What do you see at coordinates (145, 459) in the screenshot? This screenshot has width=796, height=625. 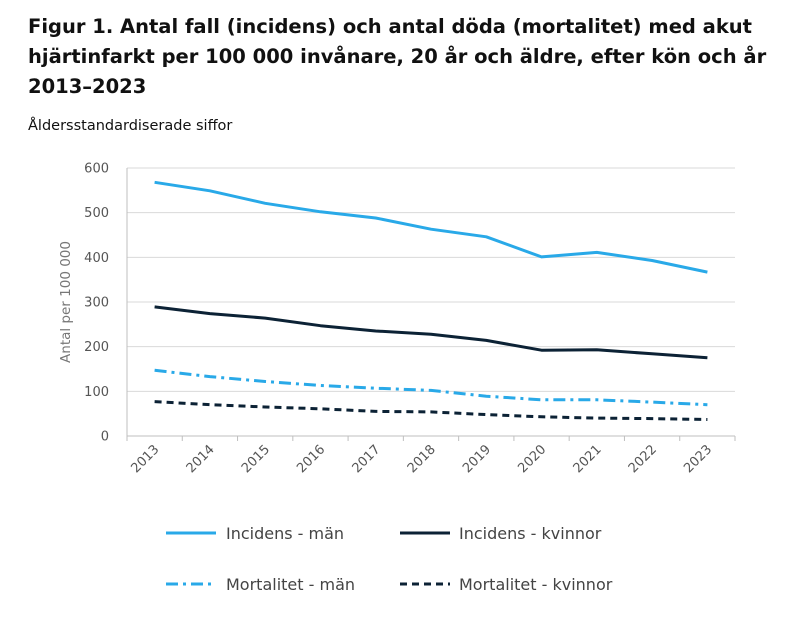 I see `x-tick-label: 2013` at bounding box center [145, 459].